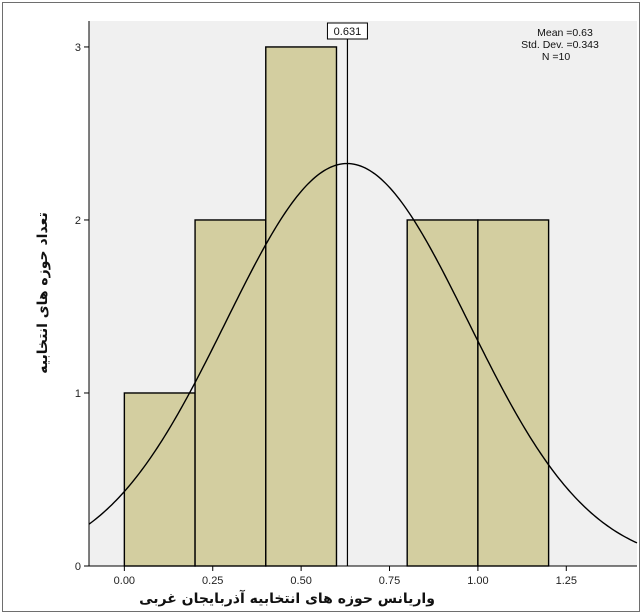 Image resolution: width=642 pixels, height=614 pixels. What do you see at coordinates (287, 598) in the screenshot?
I see `x-axis-title: واریانس حوزه های انتخابیه آذربایجان غربی` at bounding box center [287, 598].